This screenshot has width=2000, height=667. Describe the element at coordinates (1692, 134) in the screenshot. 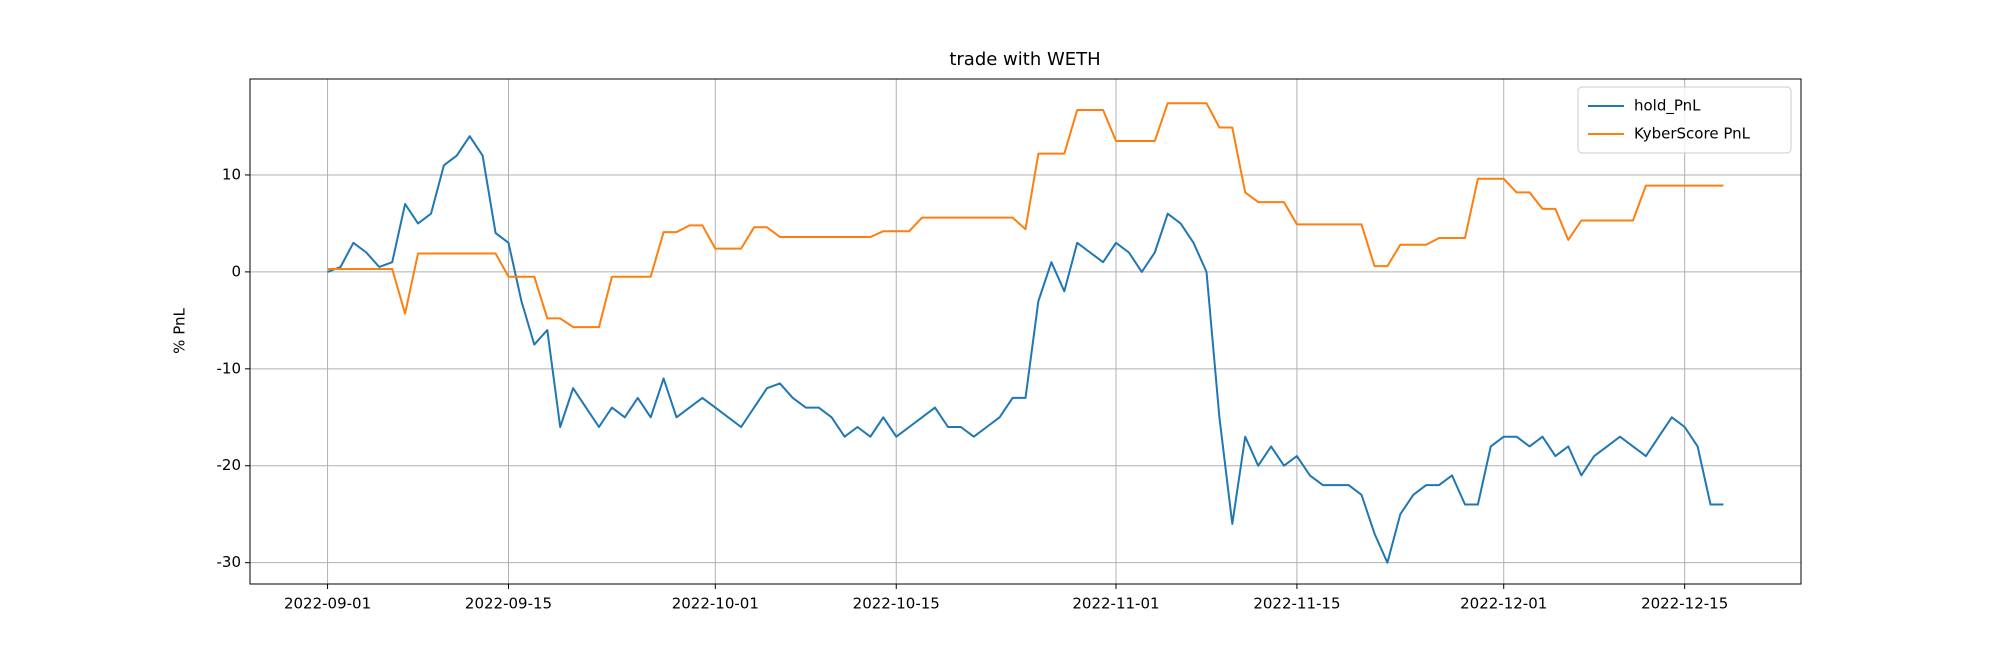

I see `legend-label: KyberScore PnL` at that location.